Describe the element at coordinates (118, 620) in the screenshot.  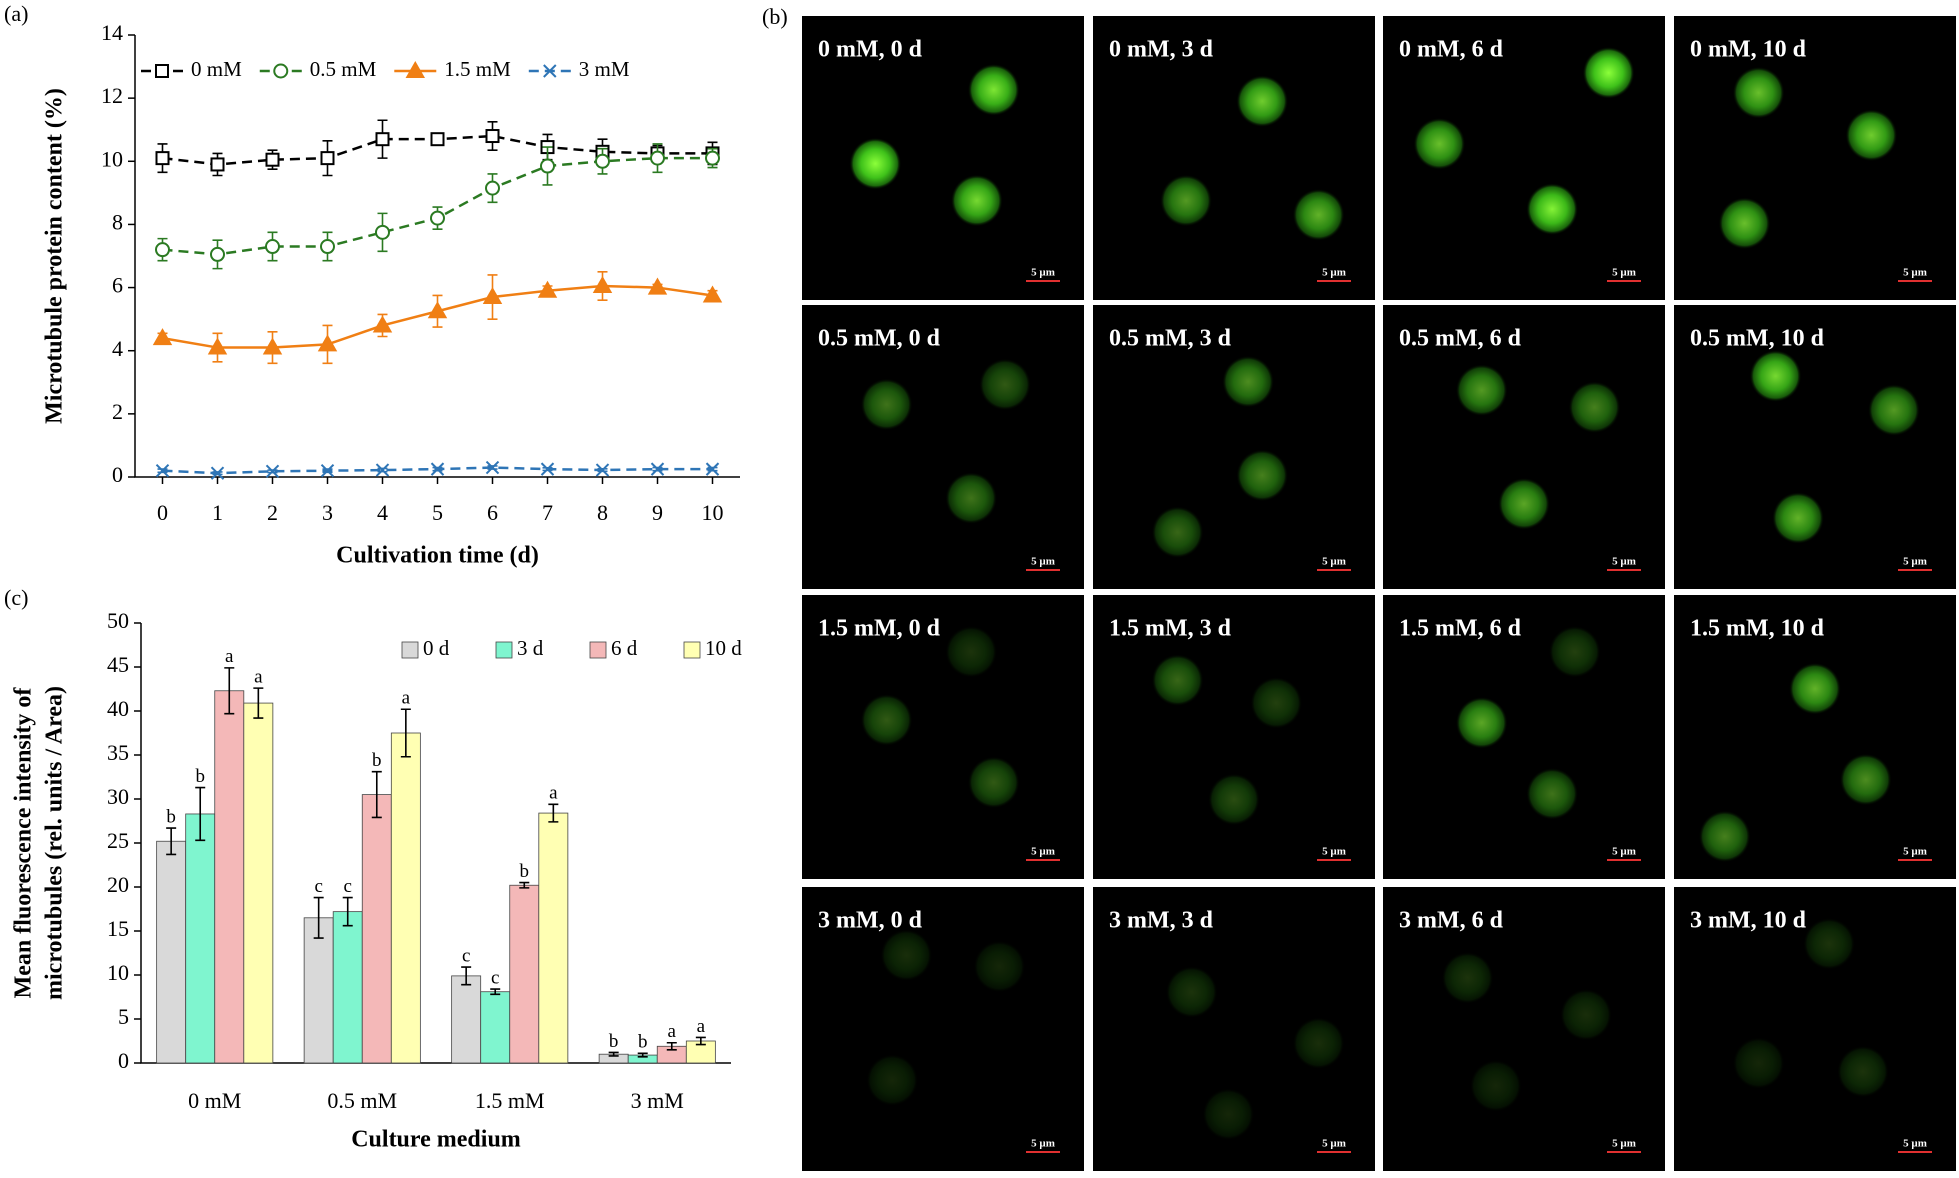
I see `y-tick-label: 50` at that location.